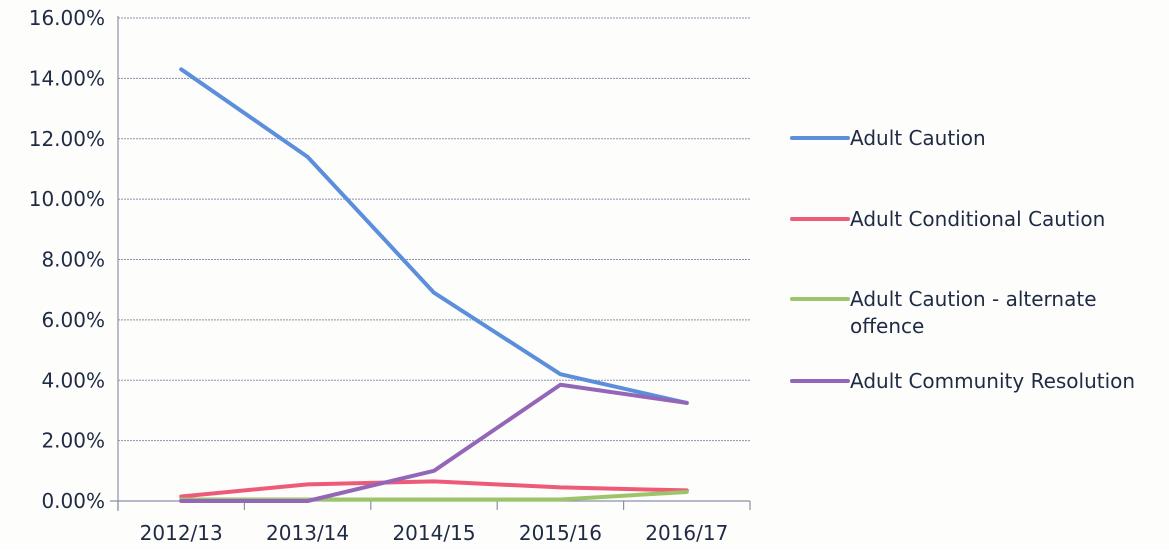  What do you see at coordinates (887, 326) in the screenshot?
I see `legend-label: offence` at bounding box center [887, 326].